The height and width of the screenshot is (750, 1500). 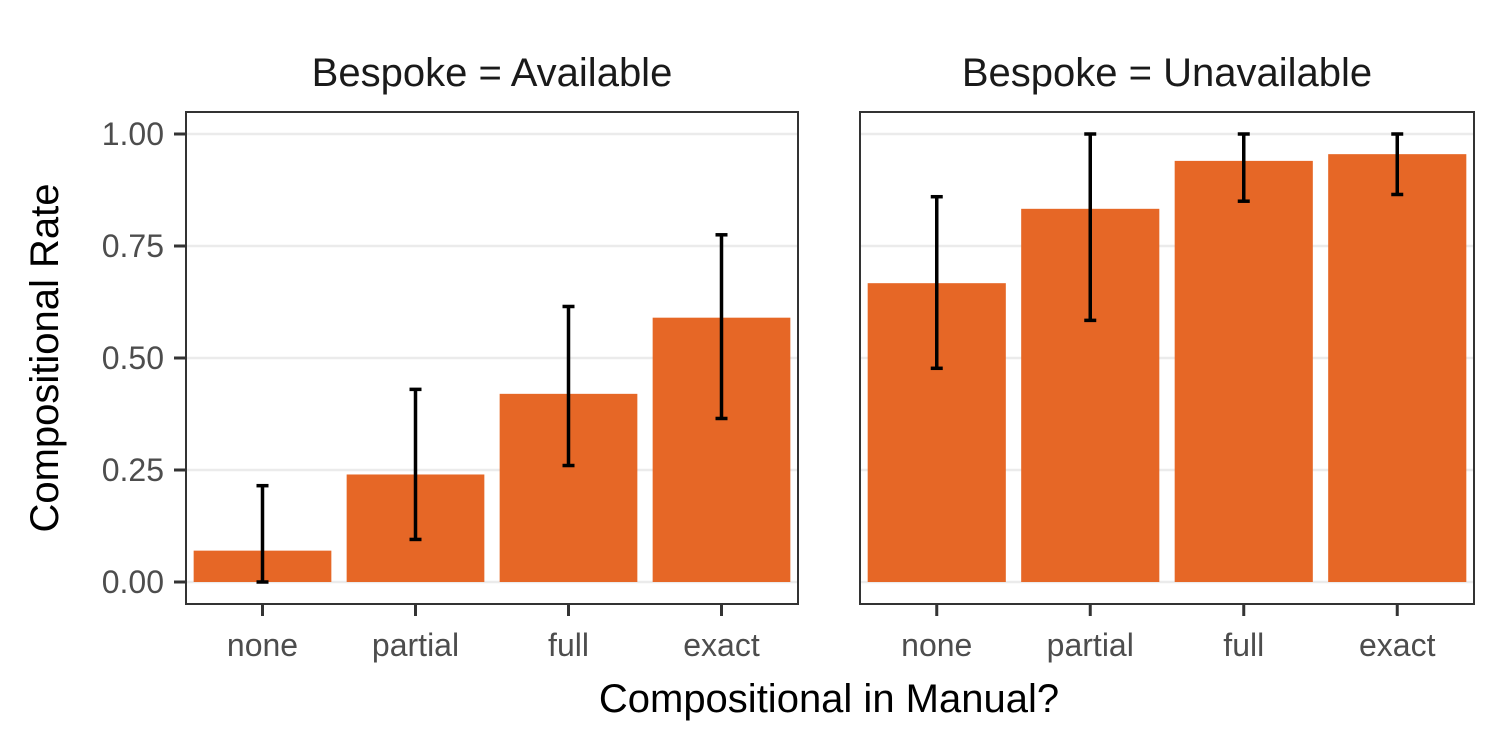 What do you see at coordinates (829, 699) in the screenshot?
I see `x-axis-title: Compositional in Manual?` at bounding box center [829, 699].